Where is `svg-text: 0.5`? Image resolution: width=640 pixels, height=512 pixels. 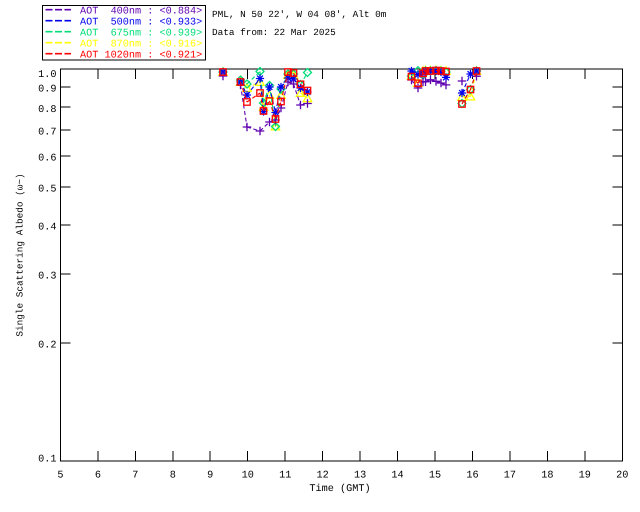
svg-text: 0.5 is located at coordinates (47, 190).